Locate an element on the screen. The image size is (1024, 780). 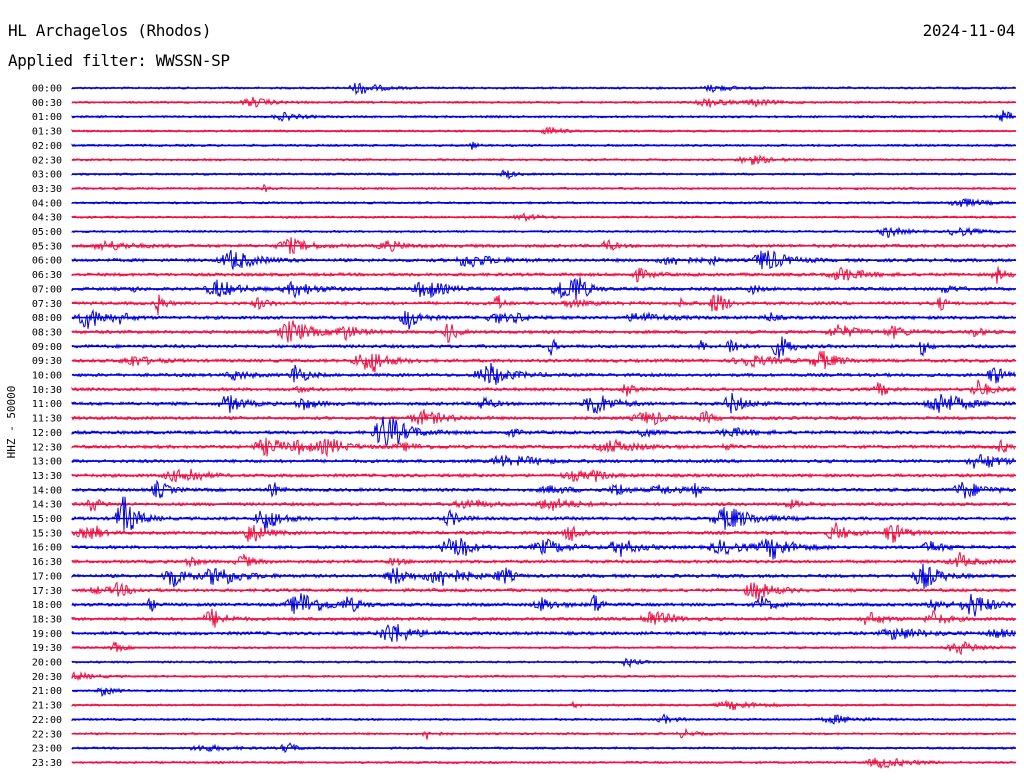
time-tick-label: 16:00 is located at coordinates (47, 548).